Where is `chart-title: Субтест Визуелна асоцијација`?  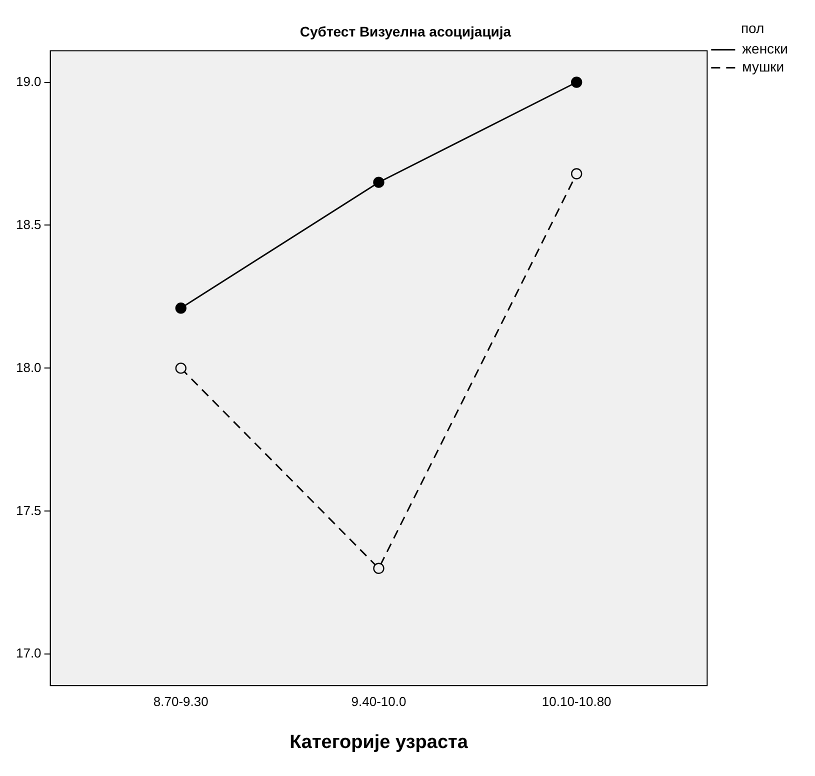
chart-title: Субтест Визуелна асоцијација is located at coordinates (406, 31).